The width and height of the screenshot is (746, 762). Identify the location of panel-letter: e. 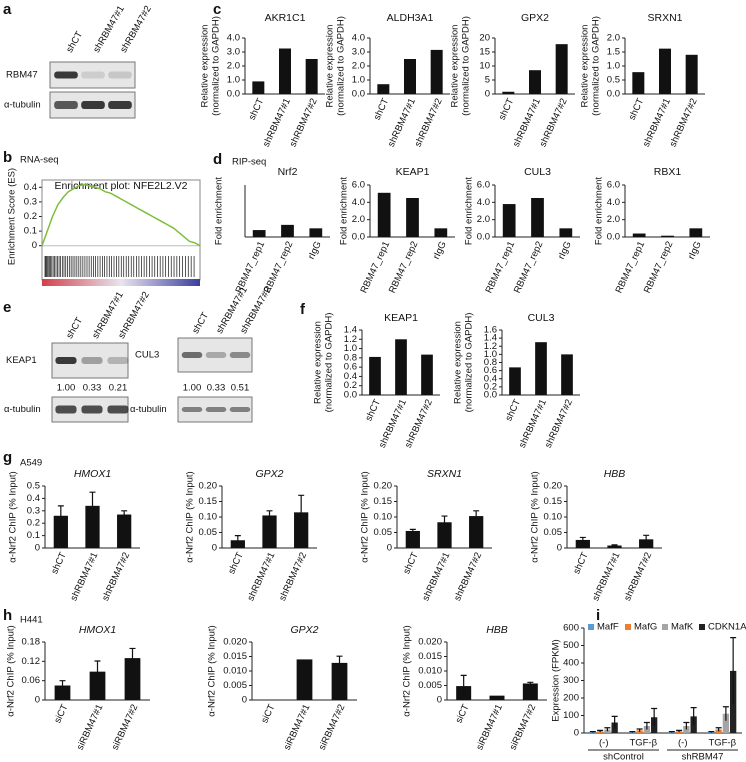
(7, 307).